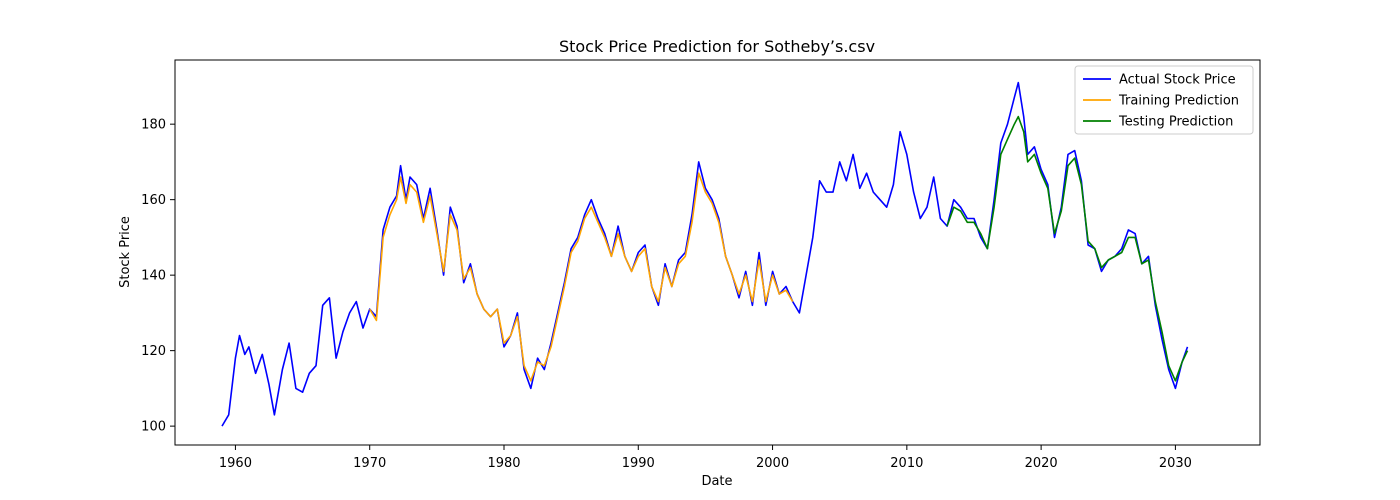 The height and width of the screenshot is (500, 1400). What do you see at coordinates (638, 463) in the screenshot?
I see `x-tick-label: 1990` at bounding box center [638, 463].